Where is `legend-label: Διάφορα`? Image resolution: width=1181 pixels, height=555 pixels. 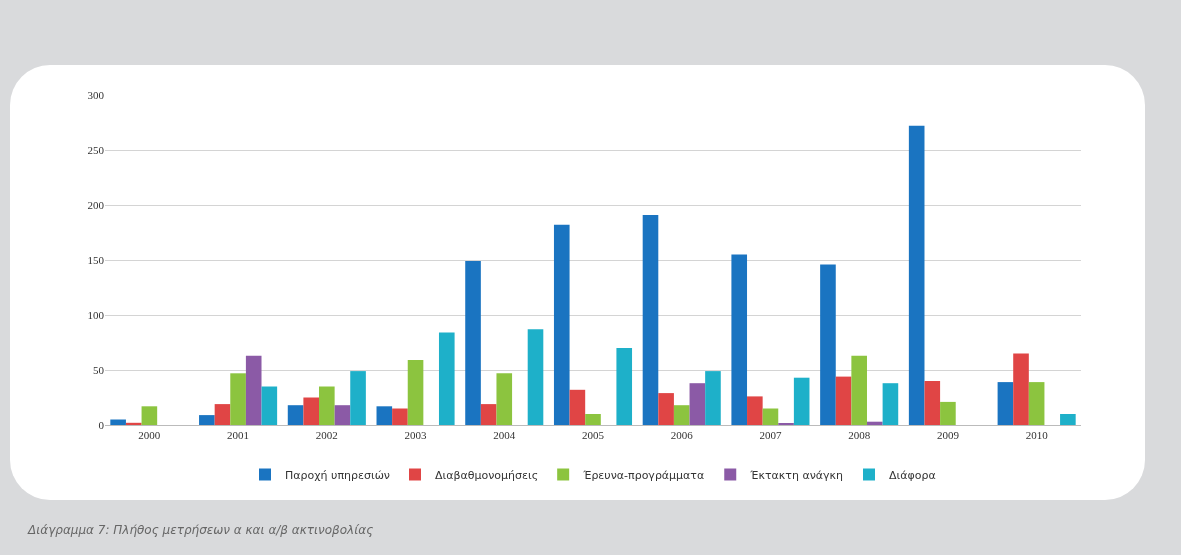
legend-label: Διάφορα is located at coordinates (912, 475).